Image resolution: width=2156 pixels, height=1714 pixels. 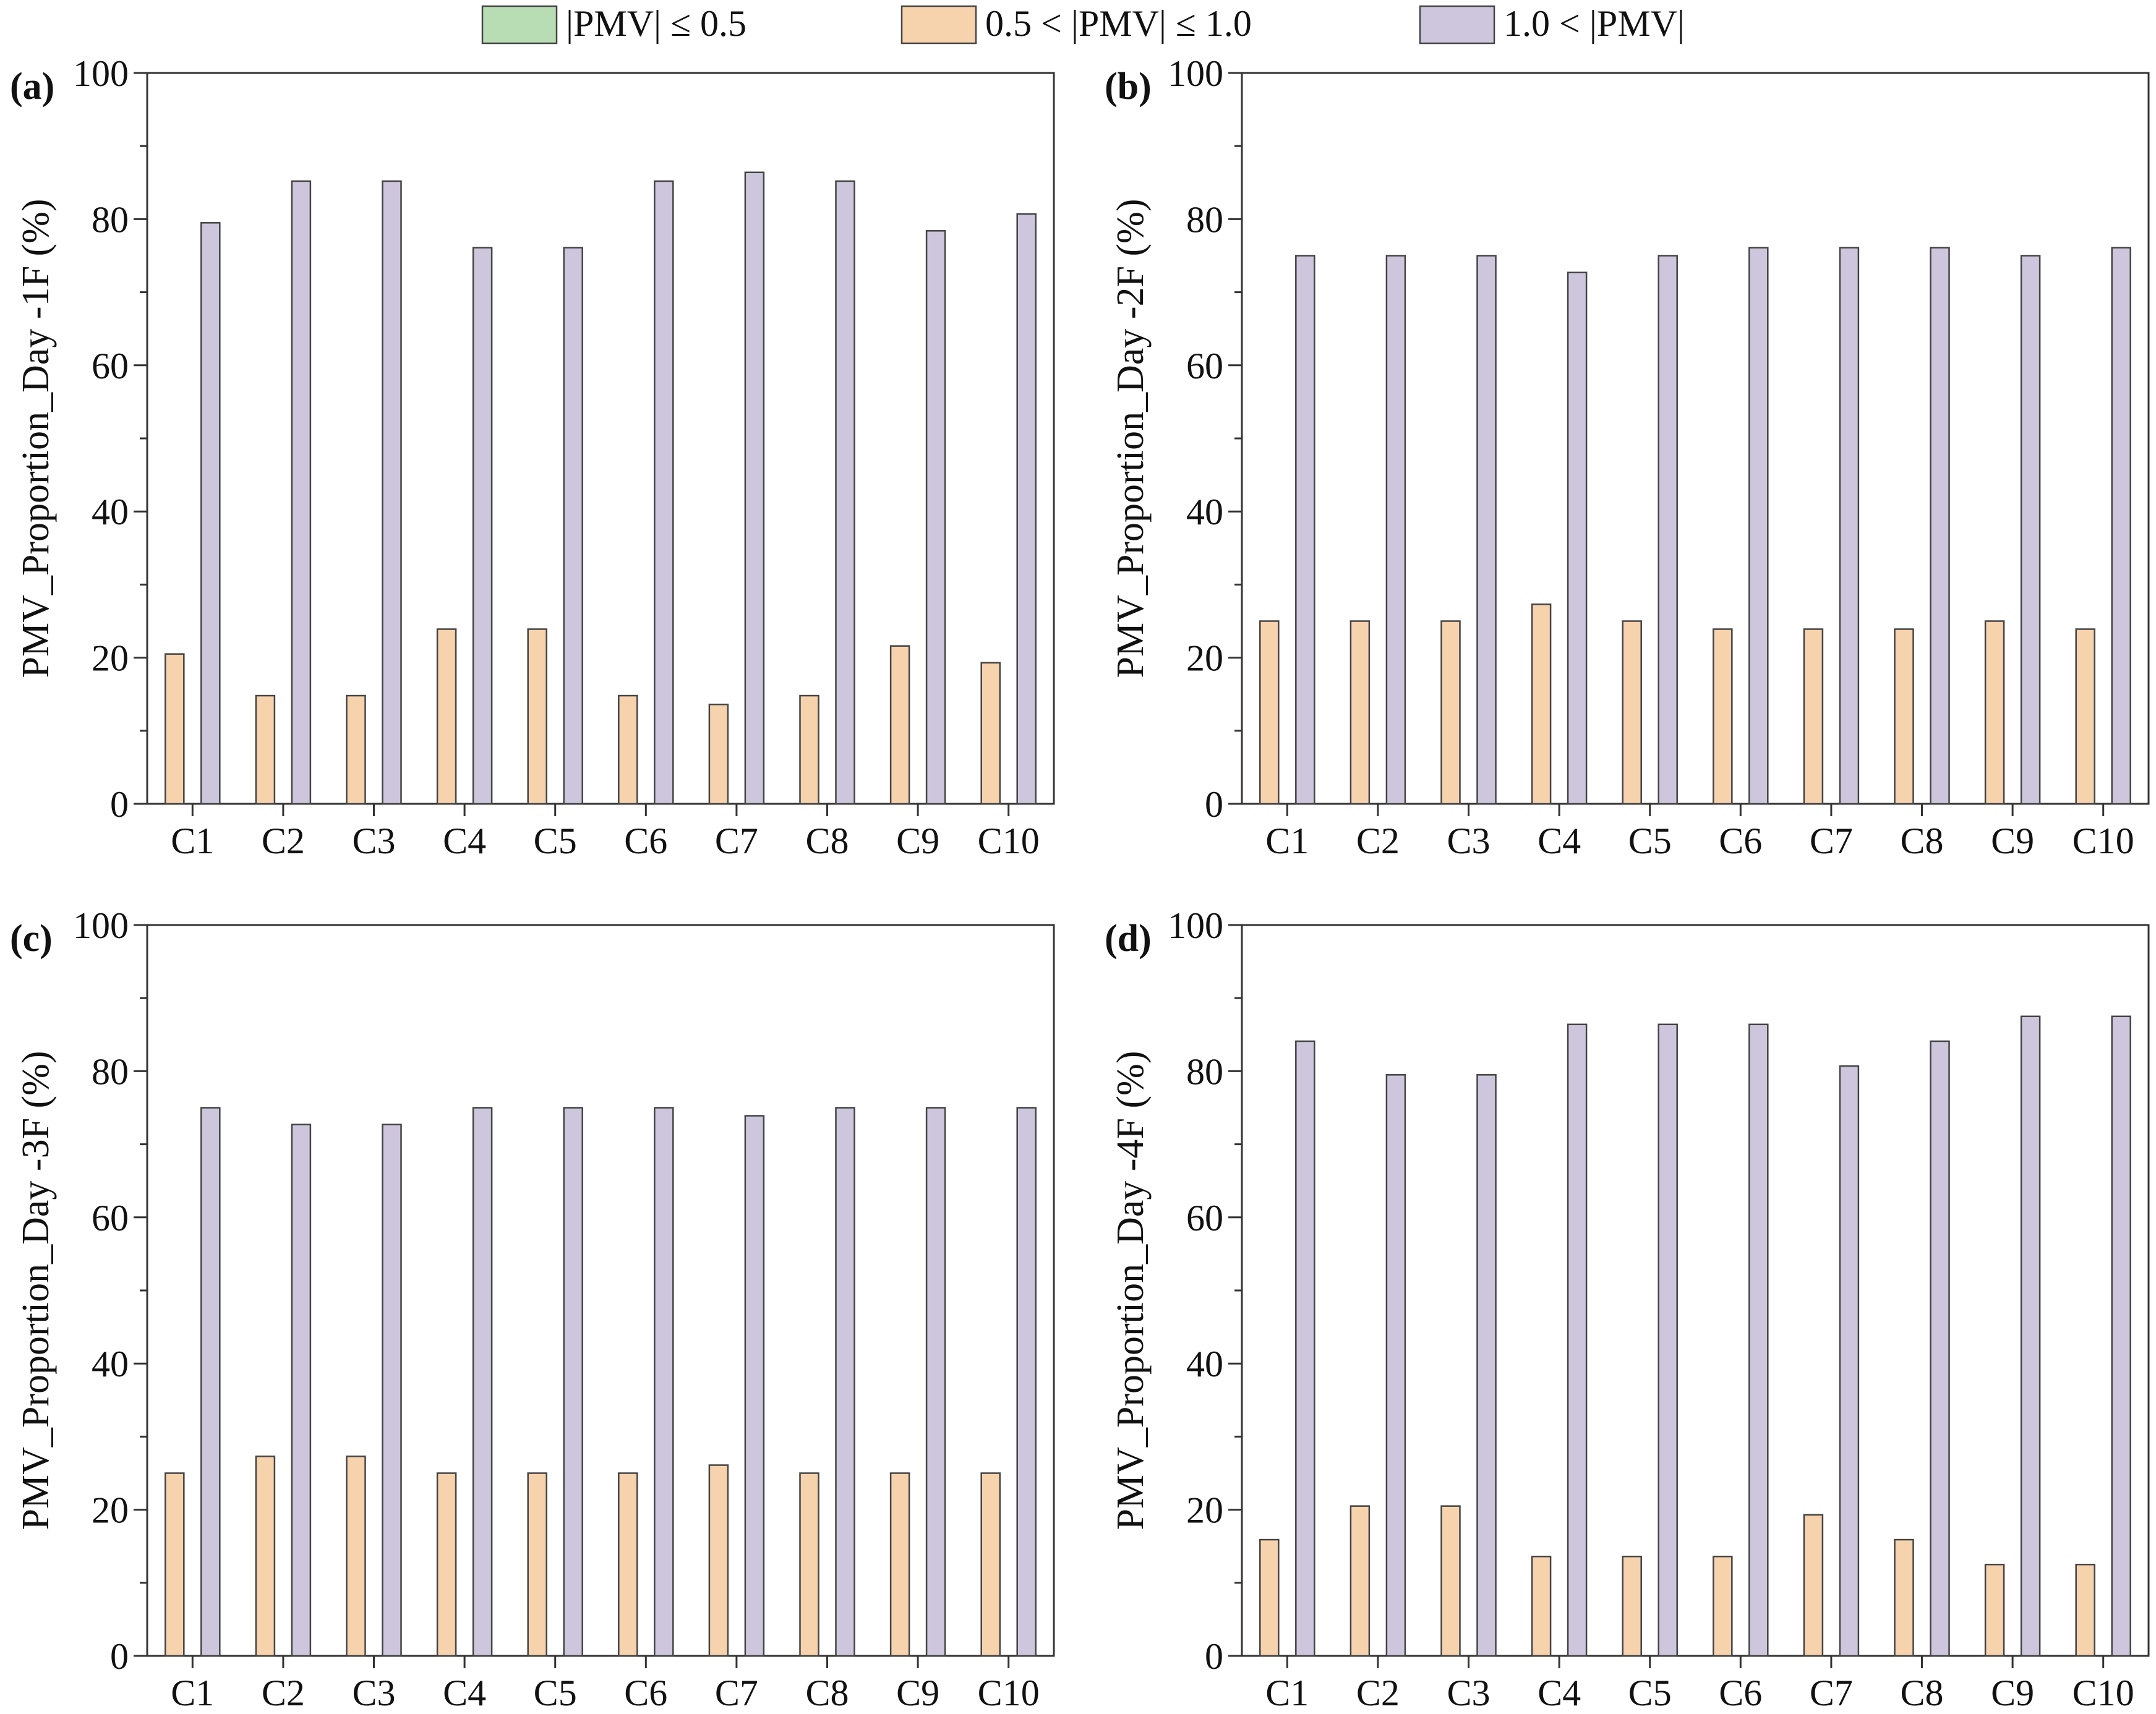 What do you see at coordinates (36, 1290) in the screenshot?
I see `y-axis-label: PMV_Proportion_Day -3F (%)` at bounding box center [36, 1290].